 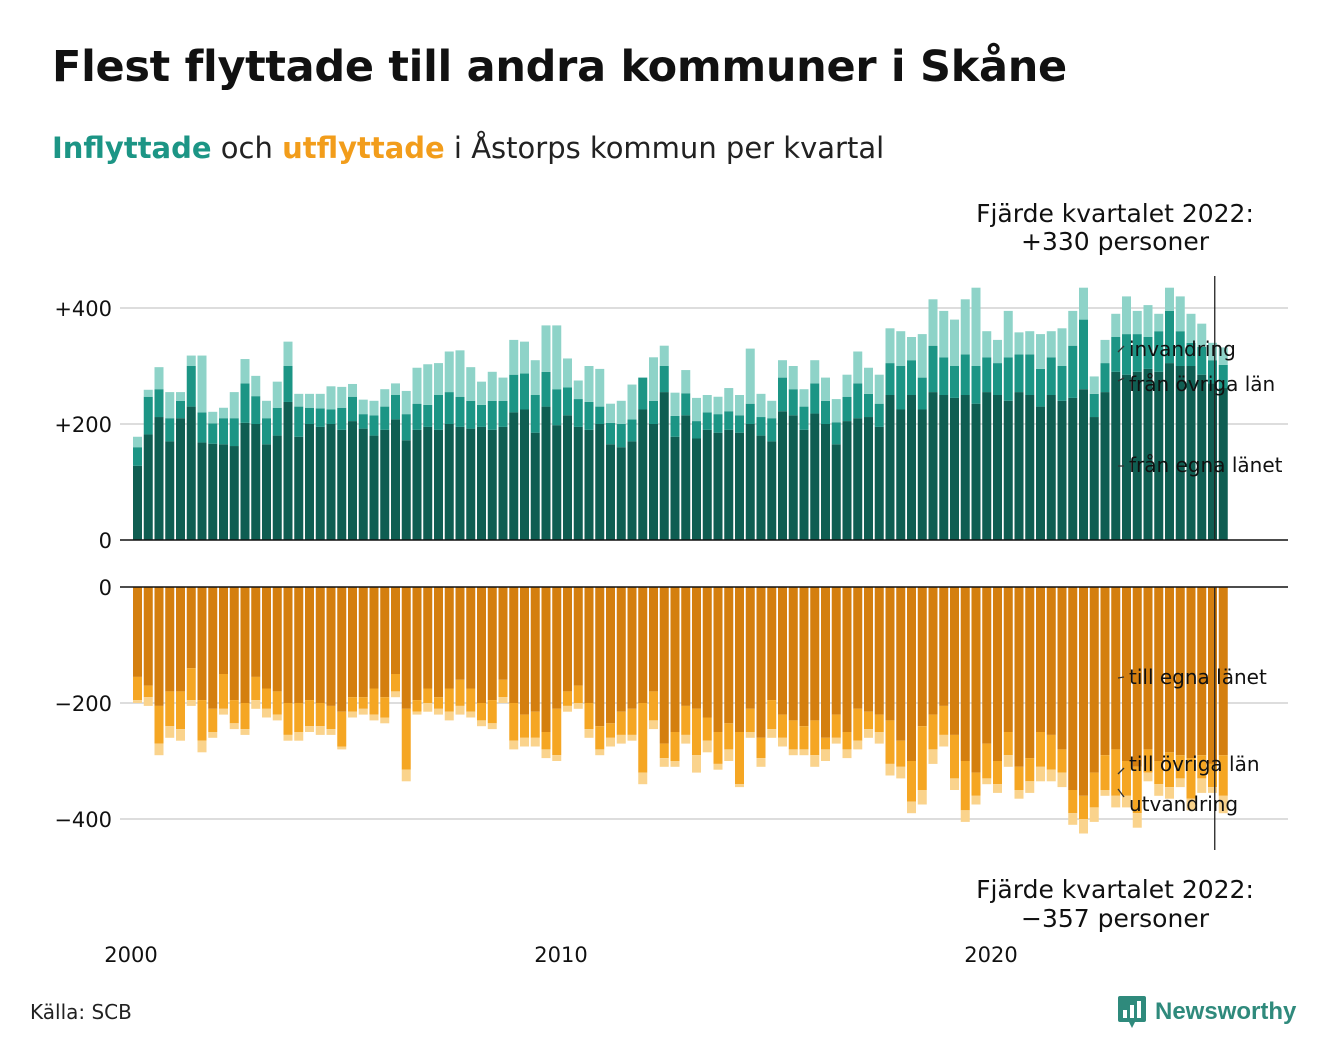 What do you see at coordinates (1183, 804) in the screenshot?
I see `series-label-utflyttade: utvandring` at bounding box center [1183, 804].